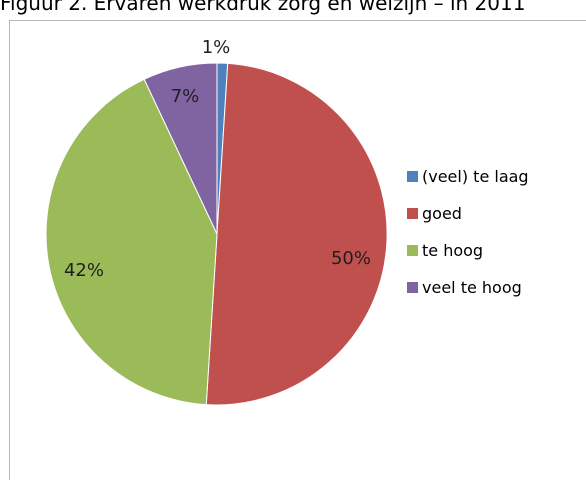 The width and height of the screenshot is (586, 480). I want to click on slice-value-label: 50%, so click(351, 258).